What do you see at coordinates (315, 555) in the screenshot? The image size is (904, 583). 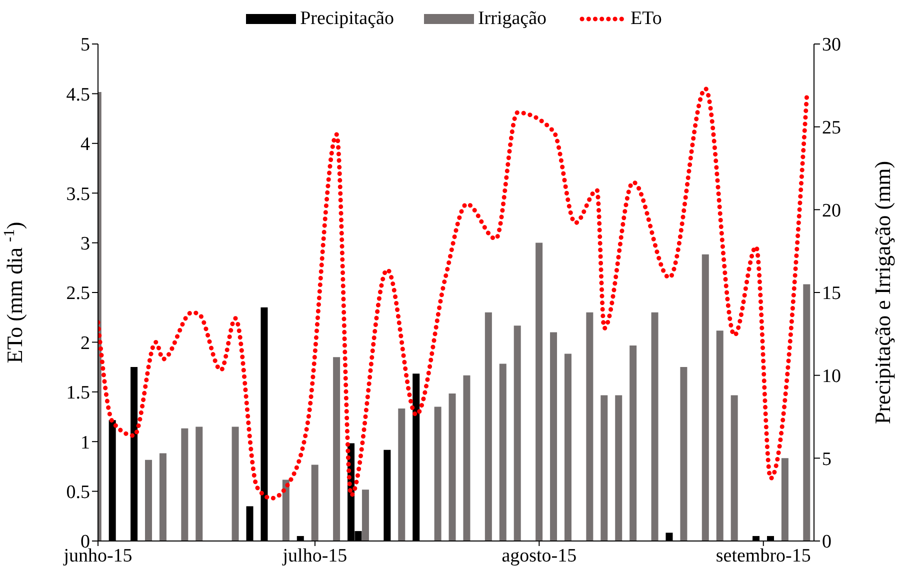 I see `x-tick-label: julho-15` at bounding box center [315, 555].